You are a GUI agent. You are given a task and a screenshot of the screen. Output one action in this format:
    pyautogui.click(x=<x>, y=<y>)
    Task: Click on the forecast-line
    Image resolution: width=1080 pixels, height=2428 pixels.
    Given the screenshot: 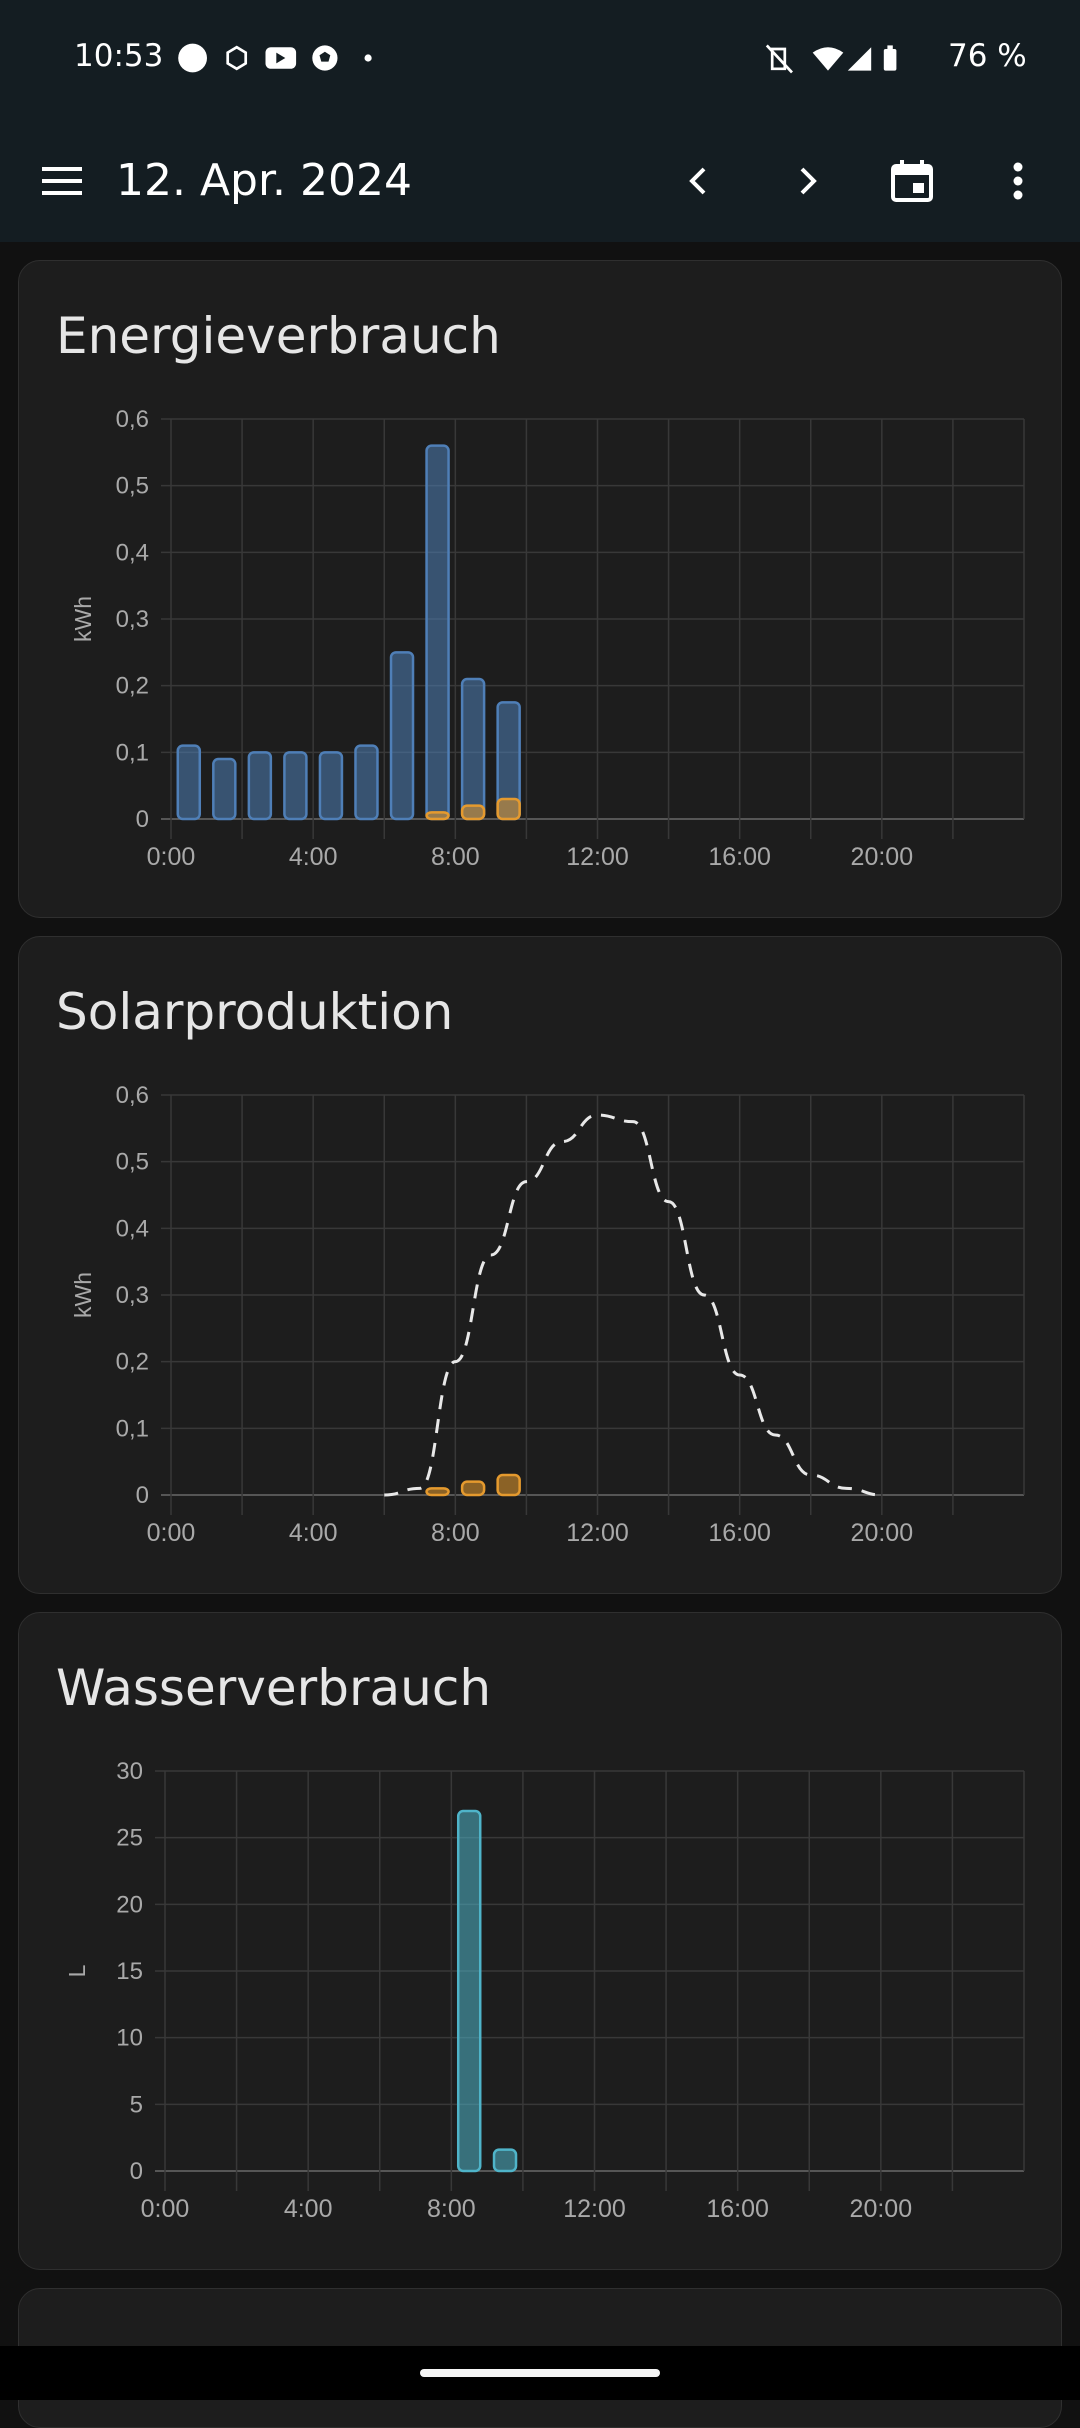 What is the action you would take?
    pyautogui.click(x=633, y=1305)
    